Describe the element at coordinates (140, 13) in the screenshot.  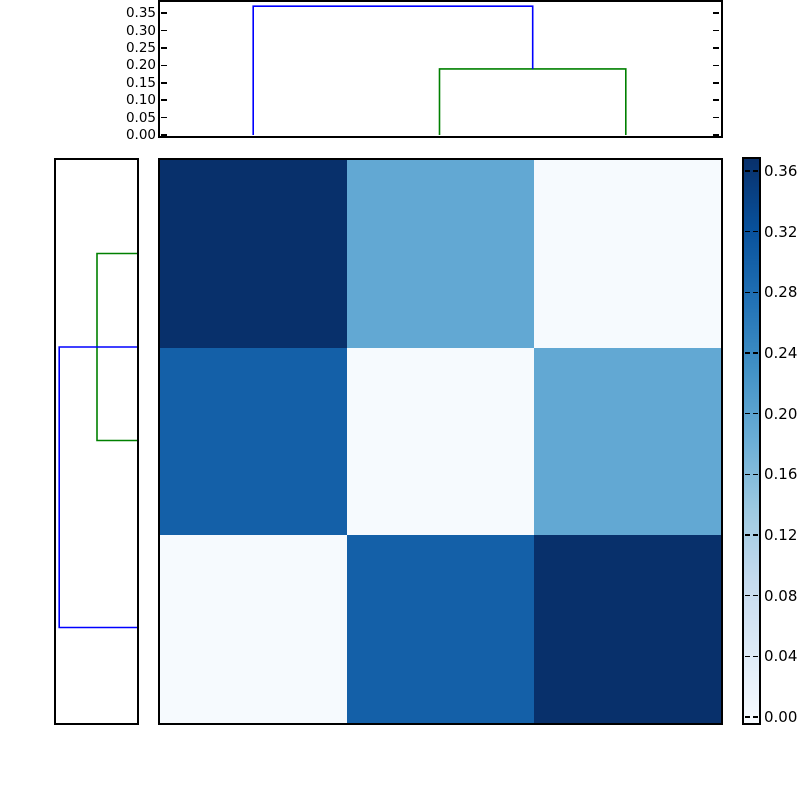
I see `y-axis-tick-label: 0.35` at that location.